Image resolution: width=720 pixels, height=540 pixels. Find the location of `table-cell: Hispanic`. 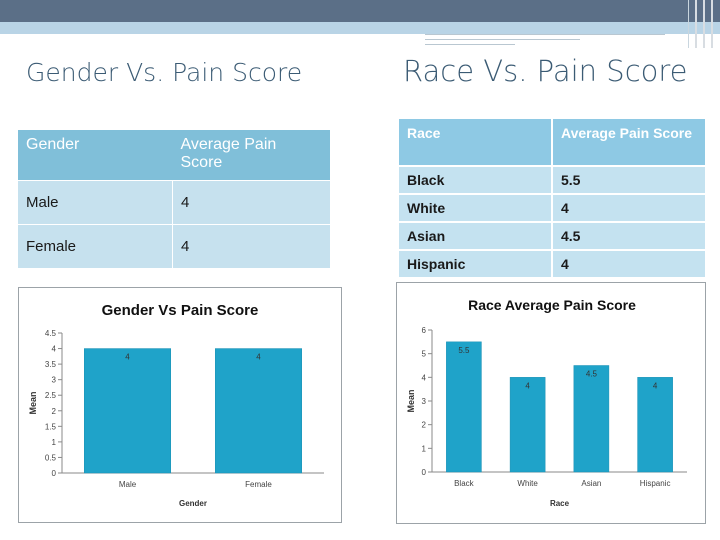

table-cell: Hispanic is located at coordinates (476, 263).